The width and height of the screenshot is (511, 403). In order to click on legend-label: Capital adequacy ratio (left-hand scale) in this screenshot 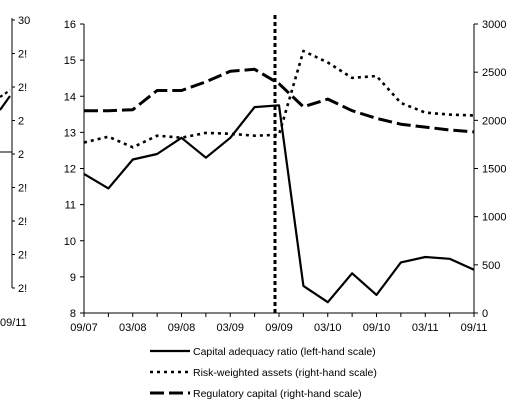, I will do `click(284, 352)`.